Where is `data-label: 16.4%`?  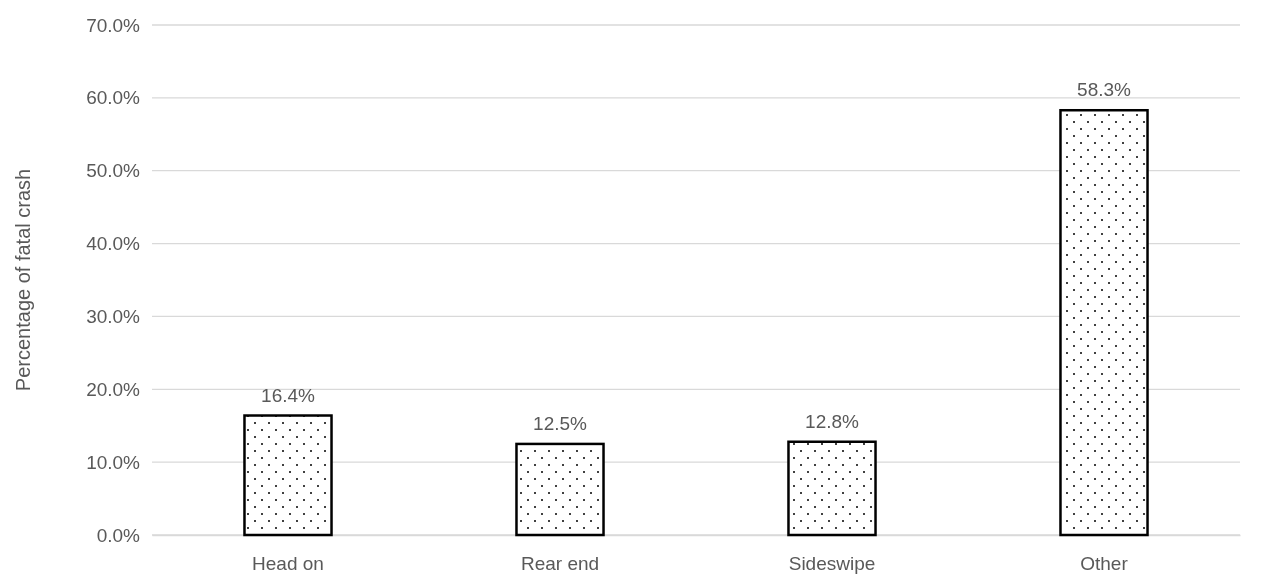
data-label: 16.4% is located at coordinates (288, 395).